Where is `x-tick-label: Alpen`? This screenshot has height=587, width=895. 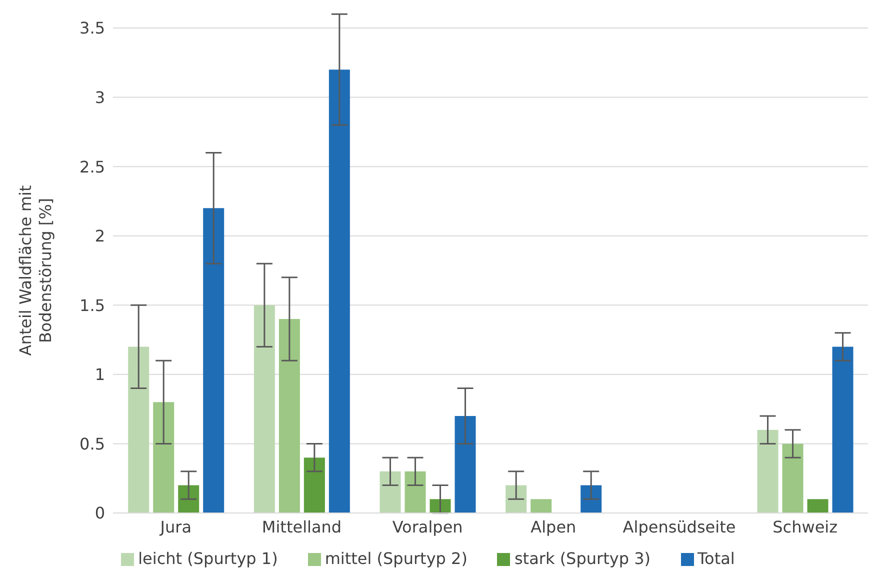 x-tick-label: Alpen is located at coordinates (553, 526).